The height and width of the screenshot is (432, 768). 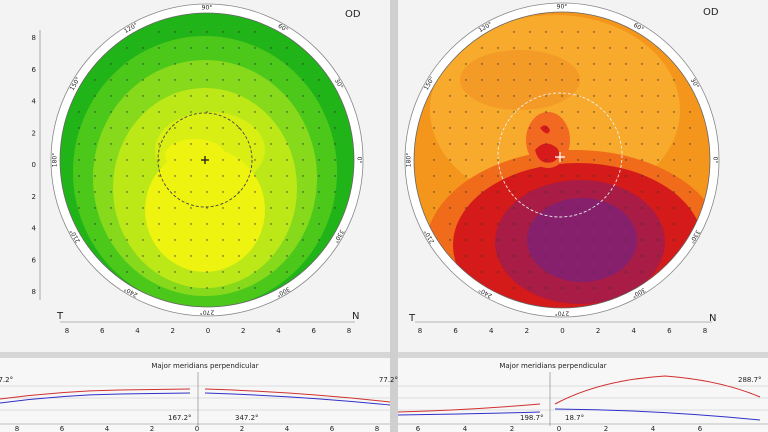 What do you see at coordinates (67, 331) in the screenshot?
I see `x-tick-label: 8` at bounding box center [67, 331].